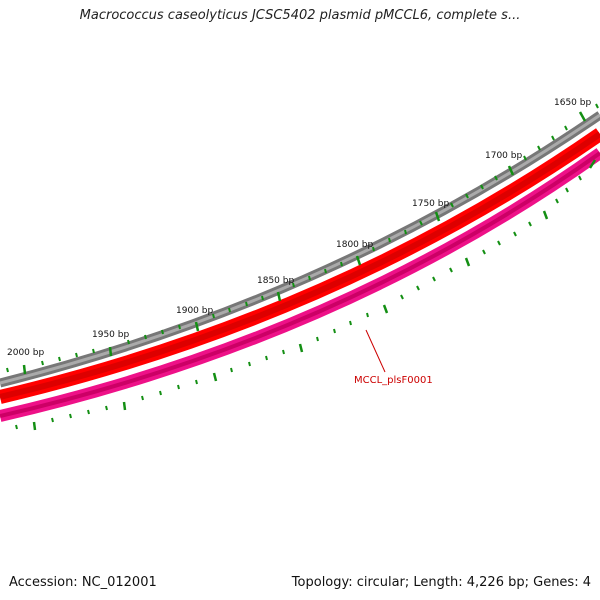 Image resolution: width=600 pixels, height=600 pixels. What do you see at coordinates (110, 335) in the screenshot?
I see `ruler-label-1950: 1950 bp` at bounding box center [110, 335].